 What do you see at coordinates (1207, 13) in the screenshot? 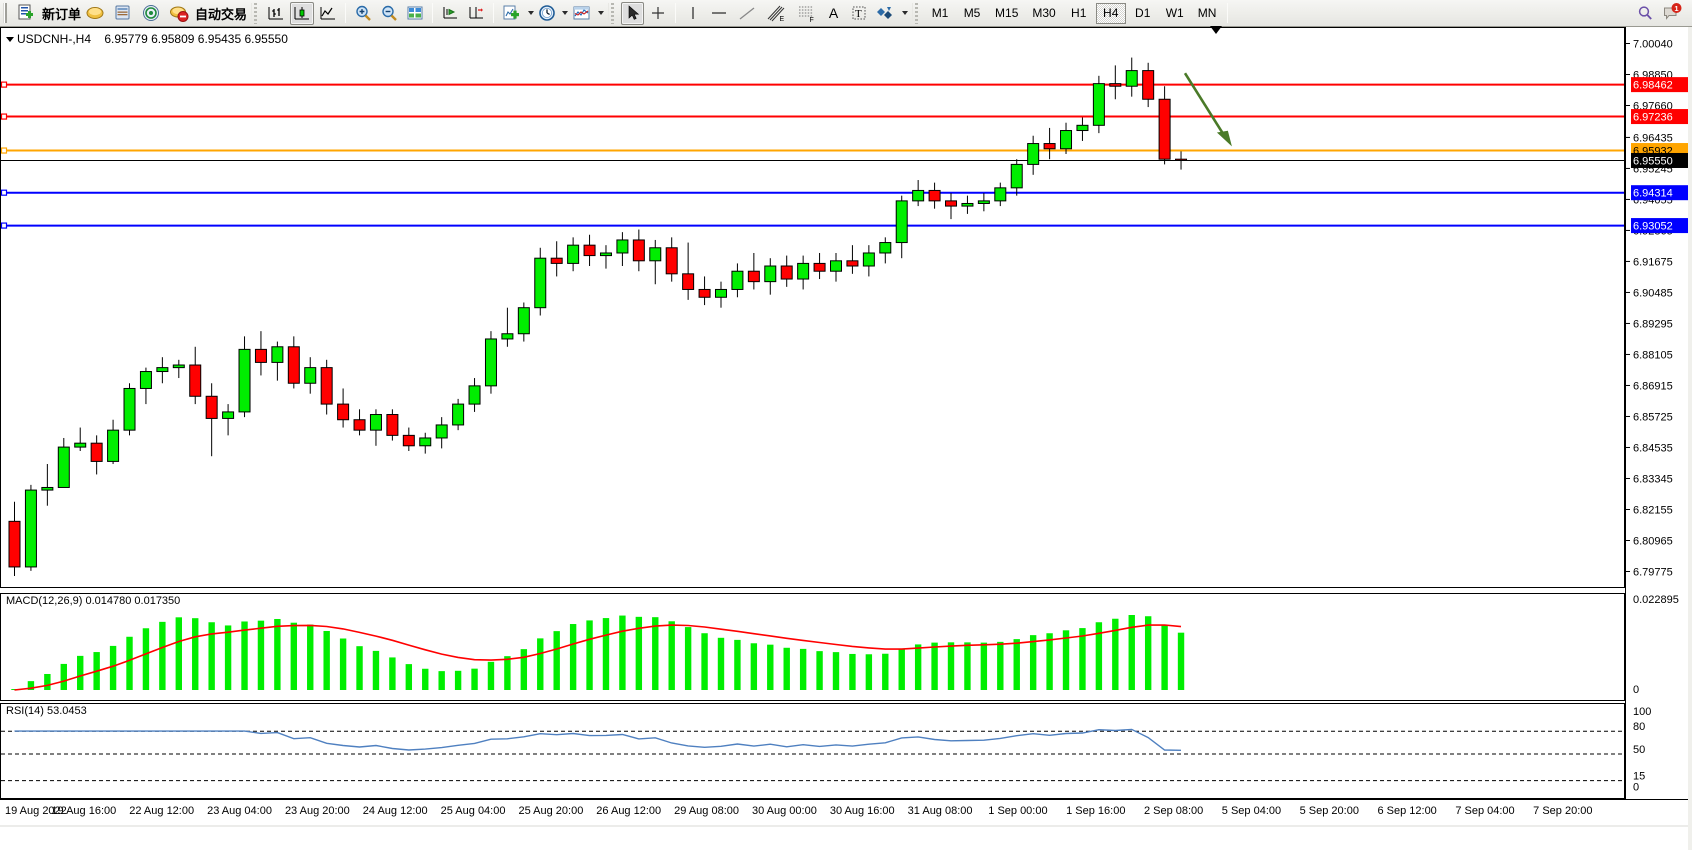
I see `timeframe-mn: MN` at bounding box center [1207, 13].